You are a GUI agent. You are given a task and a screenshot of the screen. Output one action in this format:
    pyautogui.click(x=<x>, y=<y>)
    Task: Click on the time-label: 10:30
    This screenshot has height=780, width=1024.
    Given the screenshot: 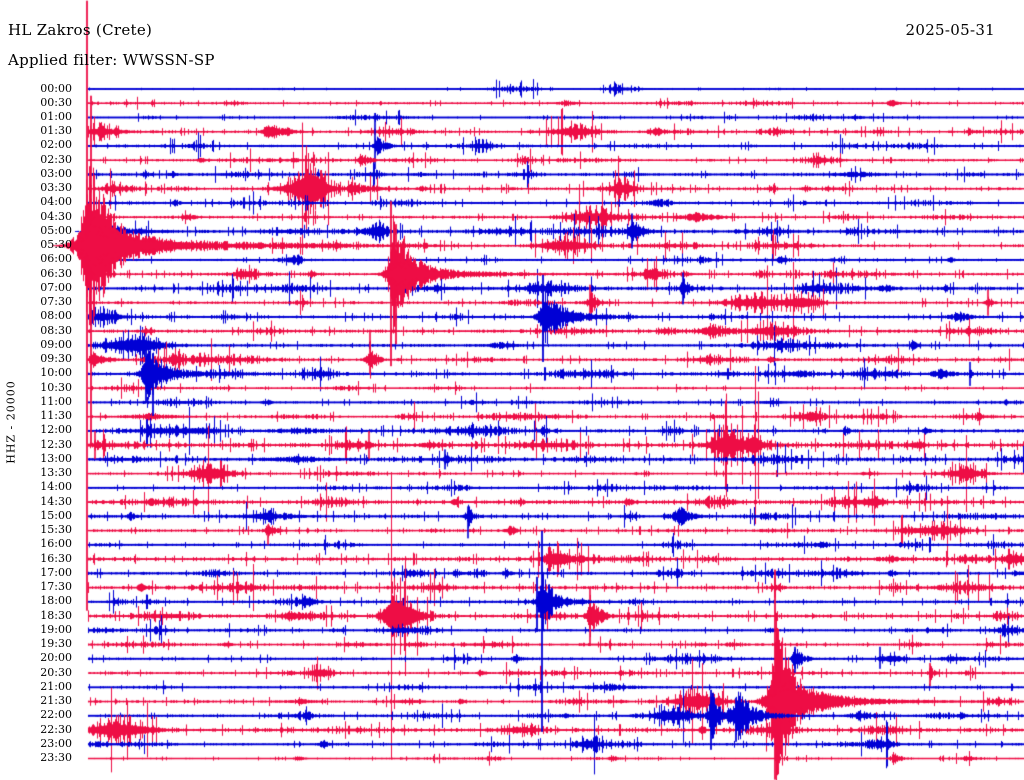 What is the action you would take?
    pyautogui.click(x=56, y=387)
    